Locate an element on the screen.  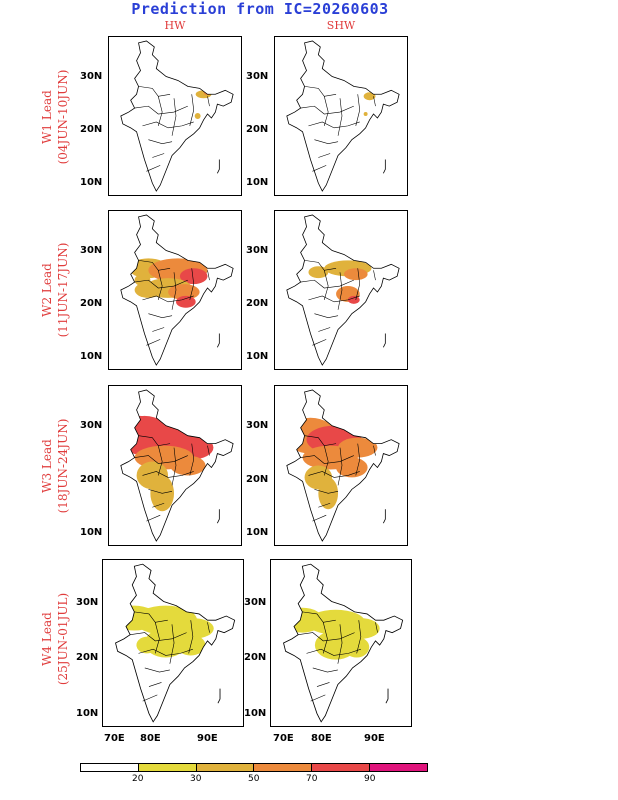
row-label-w2: W2 Lead (11JUN-17JUN) is located at coordinates (56, 290).